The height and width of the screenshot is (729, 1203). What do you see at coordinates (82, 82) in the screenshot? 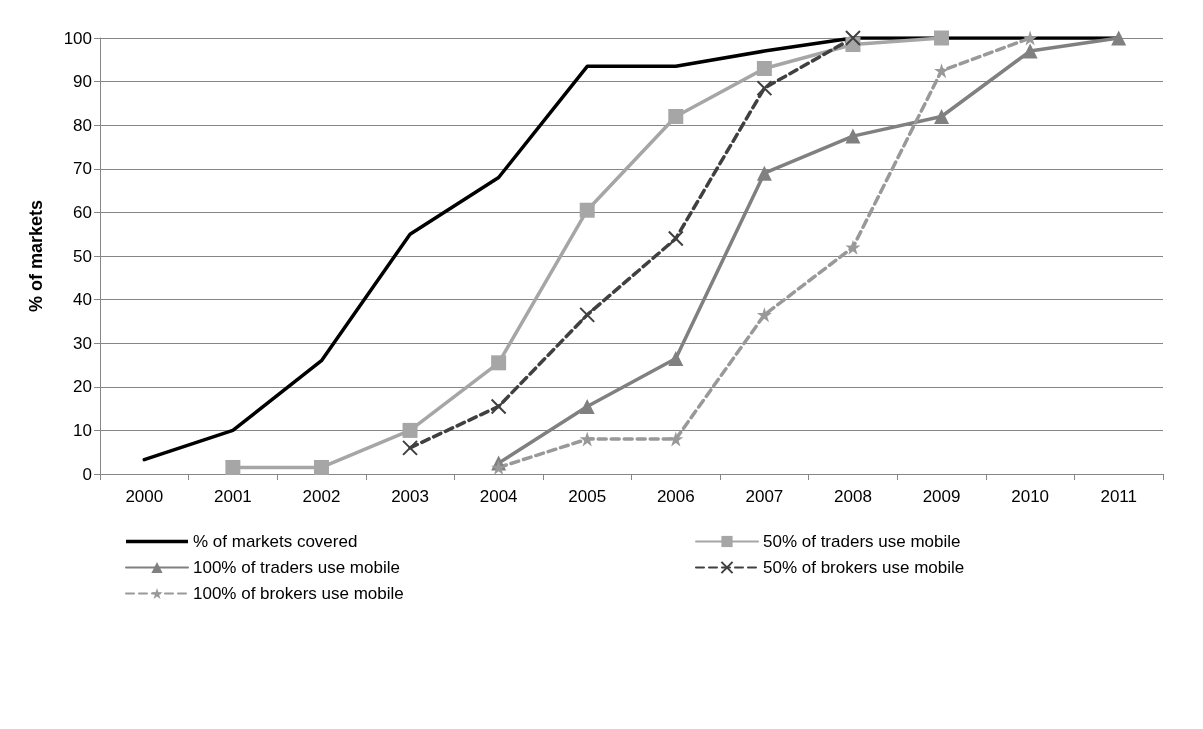
I see `y-tick-label: 90` at bounding box center [82, 82].